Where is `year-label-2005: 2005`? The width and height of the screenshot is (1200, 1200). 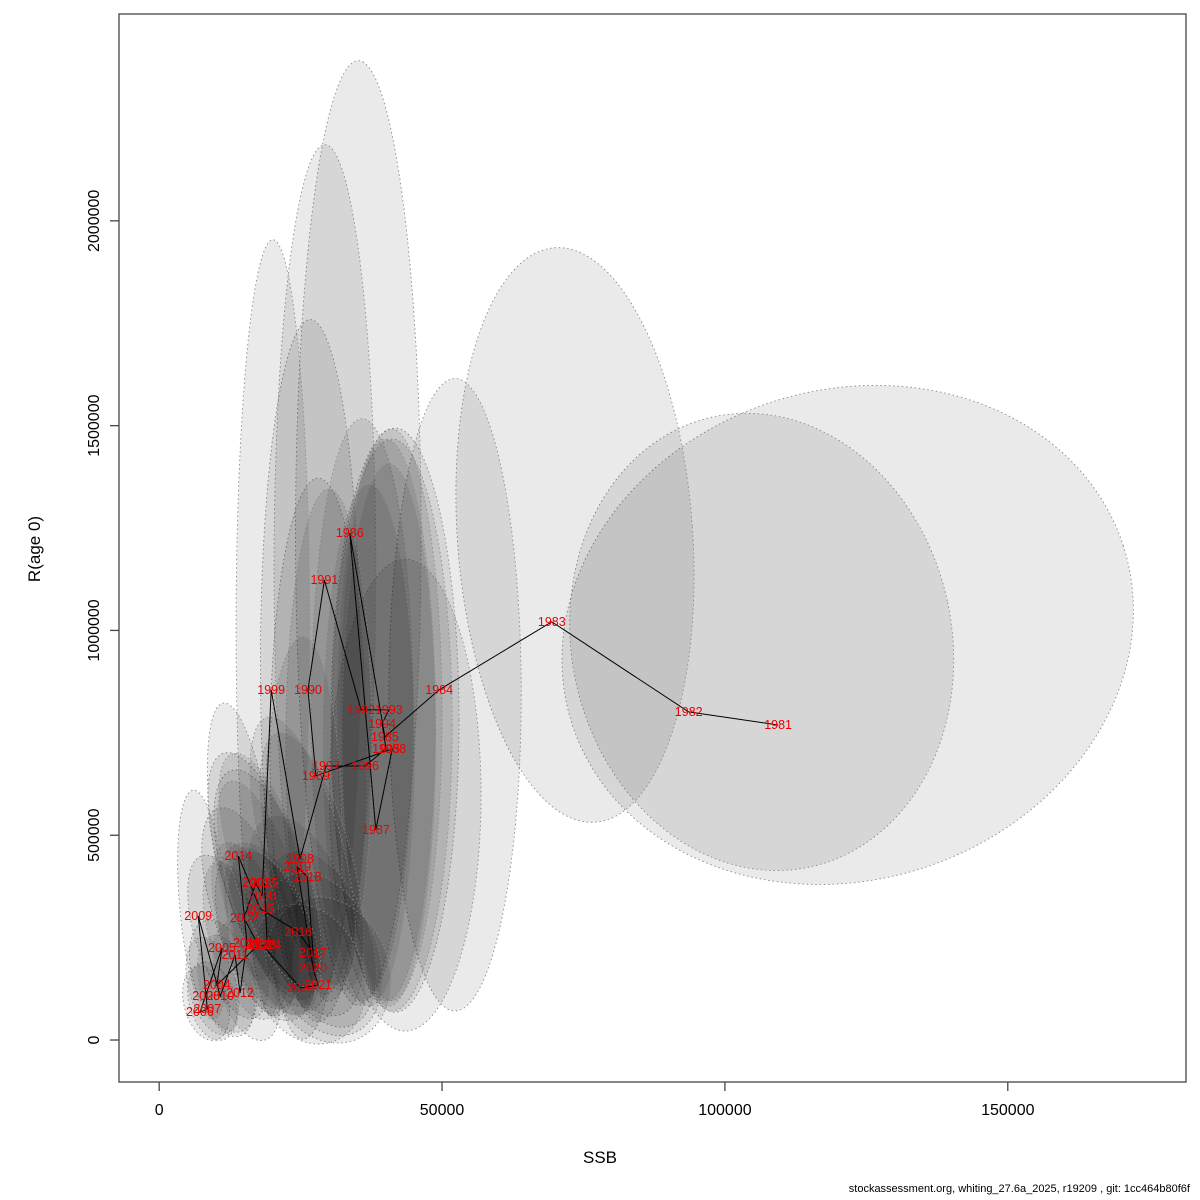
year-label-2005: 2005 is located at coordinates (222, 948).